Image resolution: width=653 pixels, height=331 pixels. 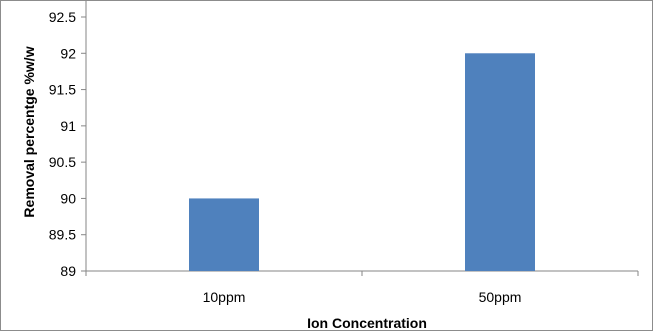 I want to click on bar-50ppm, so click(x=500, y=162).